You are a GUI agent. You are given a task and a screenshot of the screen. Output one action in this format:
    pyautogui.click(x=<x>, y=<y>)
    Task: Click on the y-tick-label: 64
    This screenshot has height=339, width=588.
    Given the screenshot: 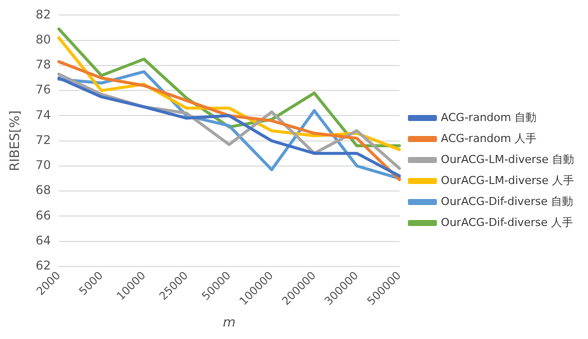 What is the action you would take?
    pyautogui.click(x=43, y=240)
    